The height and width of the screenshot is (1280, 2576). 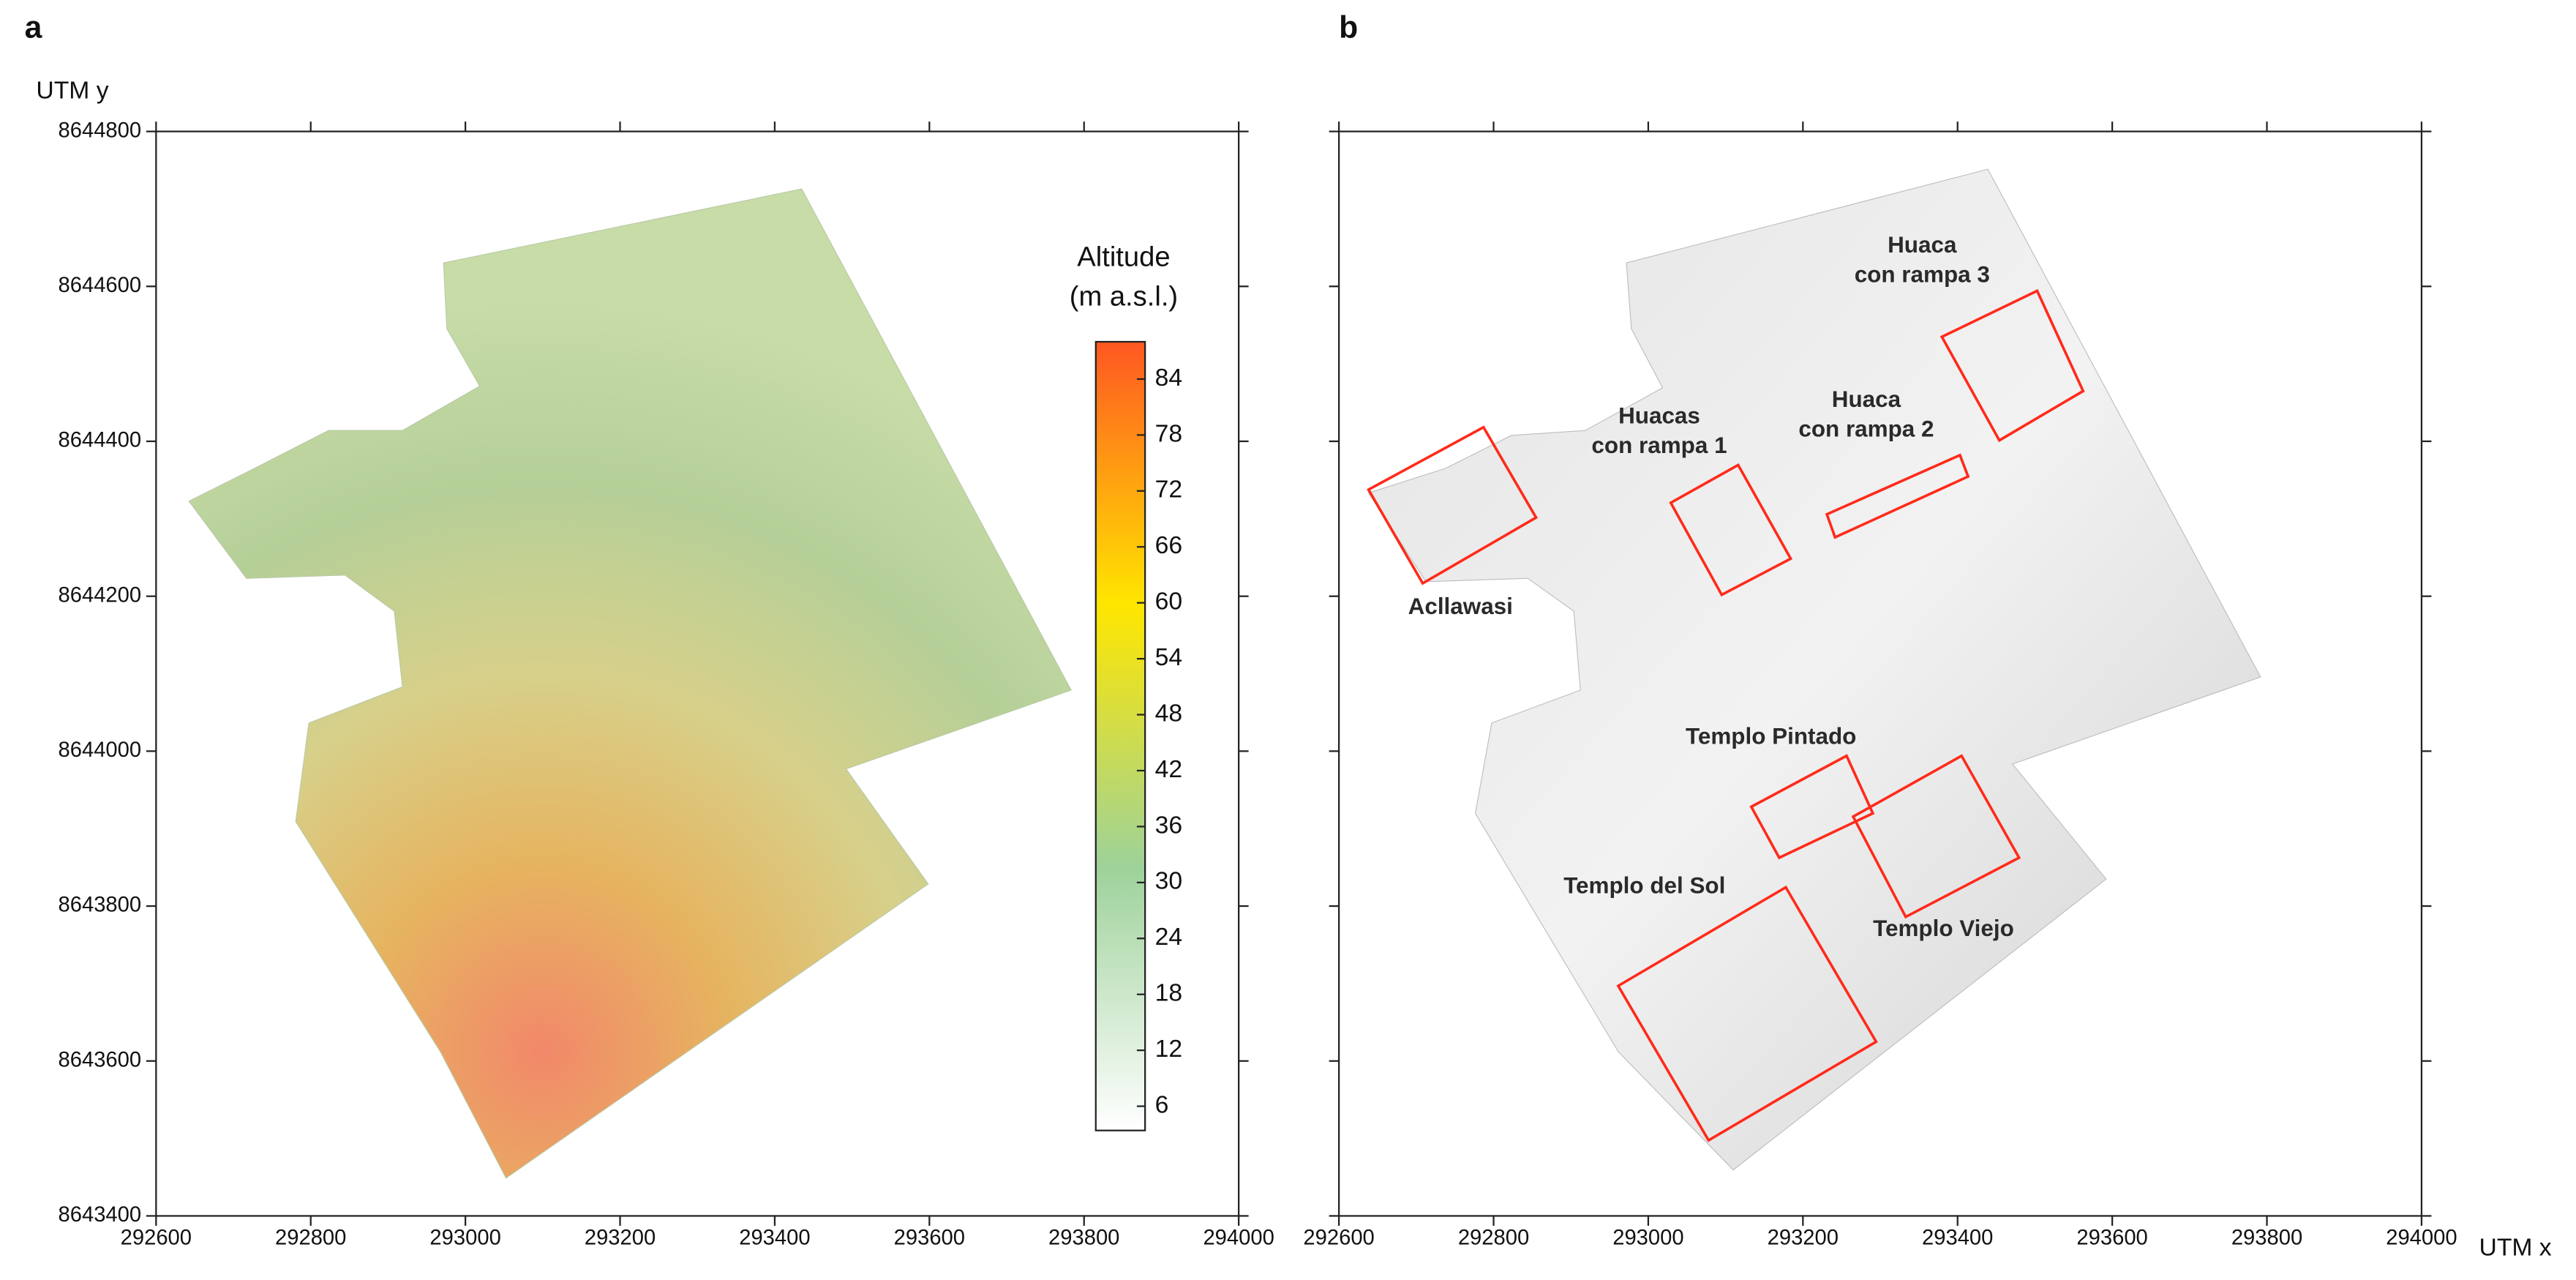 I want to click on colorbar-tick-label: 48, so click(x=1168, y=713).